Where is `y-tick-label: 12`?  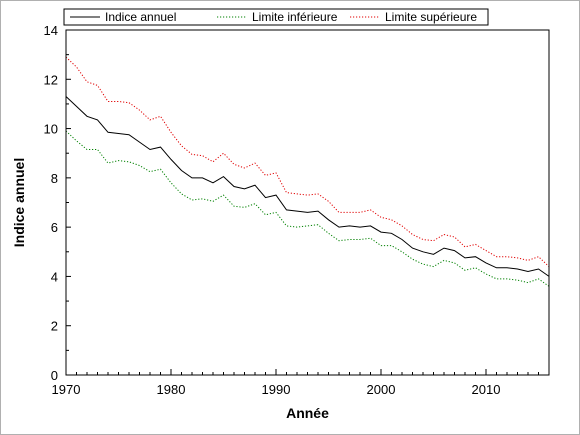
y-tick-label: 12 is located at coordinates (51, 79).